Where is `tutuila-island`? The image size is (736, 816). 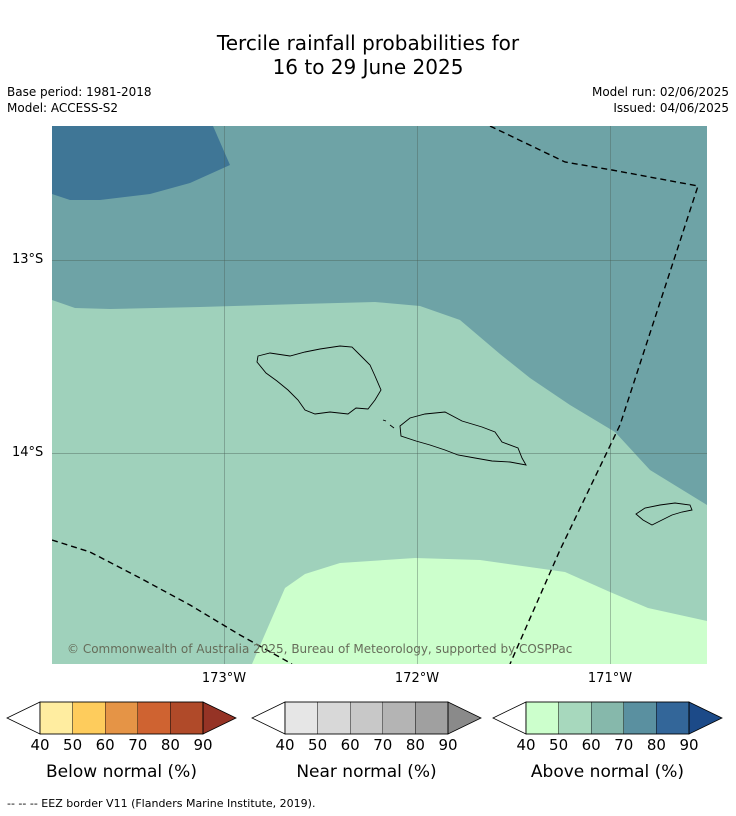 tutuila-island is located at coordinates (664, 514).